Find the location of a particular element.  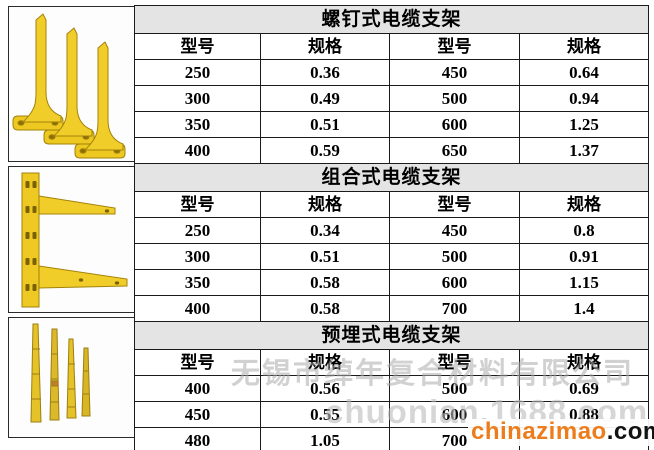

chinazimao-logo: chinazimao.com is located at coordinates (561, 432).